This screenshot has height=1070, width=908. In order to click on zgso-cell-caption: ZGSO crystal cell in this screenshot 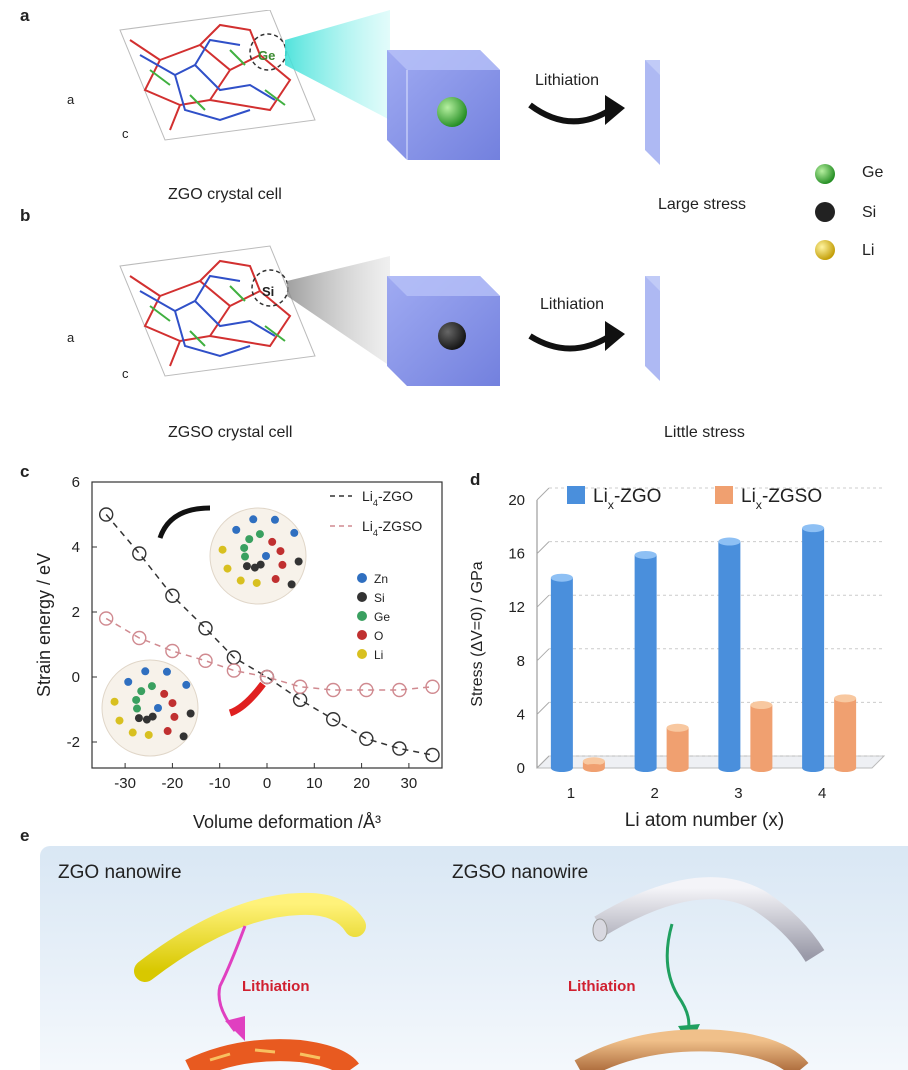, I will do `click(230, 432)`.